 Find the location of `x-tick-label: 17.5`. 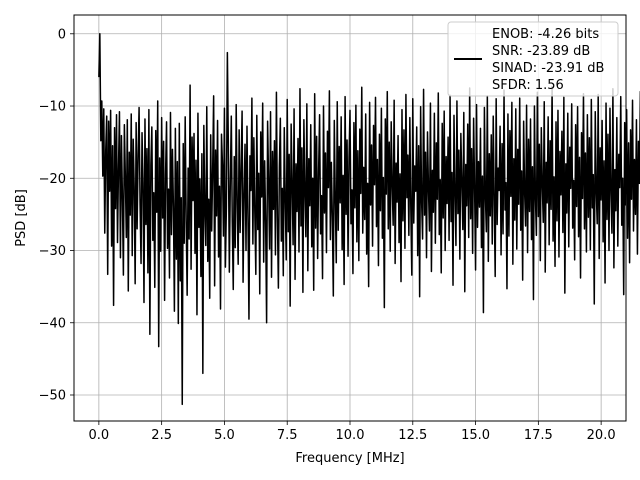

x-tick-label: 17.5 is located at coordinates (538, 435).